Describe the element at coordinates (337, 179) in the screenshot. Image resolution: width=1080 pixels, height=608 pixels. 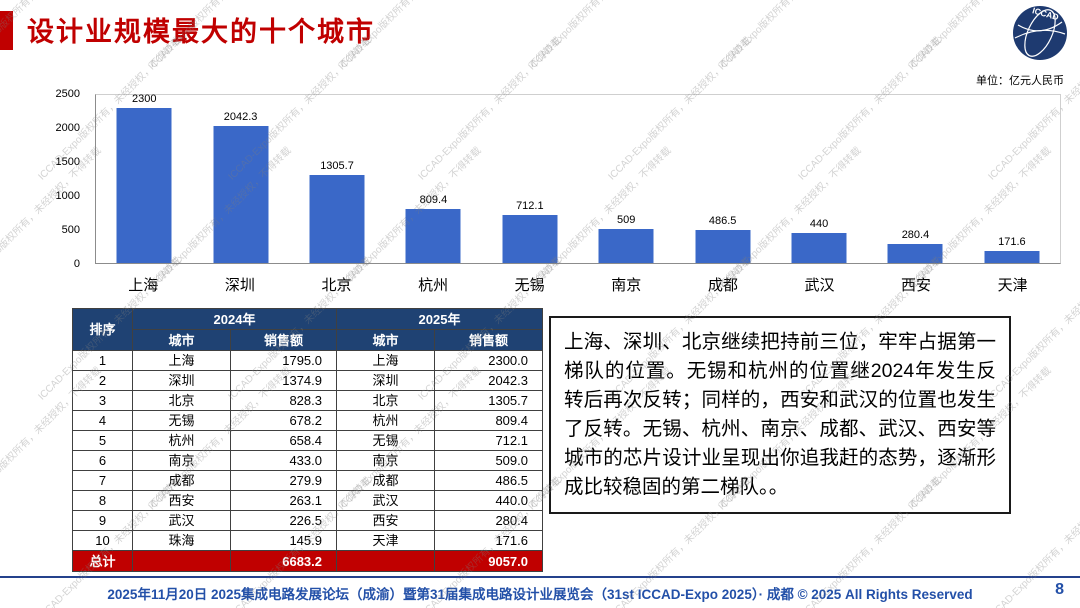
I see `bar-group: 1305.7` at that location.